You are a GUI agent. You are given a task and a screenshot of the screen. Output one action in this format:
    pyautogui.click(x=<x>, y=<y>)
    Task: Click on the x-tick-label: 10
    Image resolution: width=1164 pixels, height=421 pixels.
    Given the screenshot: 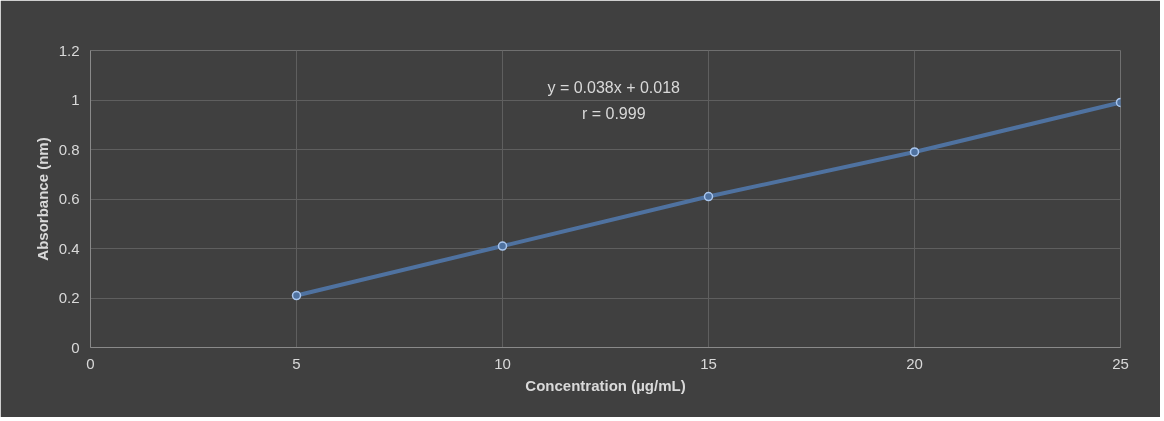 What is the action you would take?
    pyautogui.click(x=502, y=363)
    